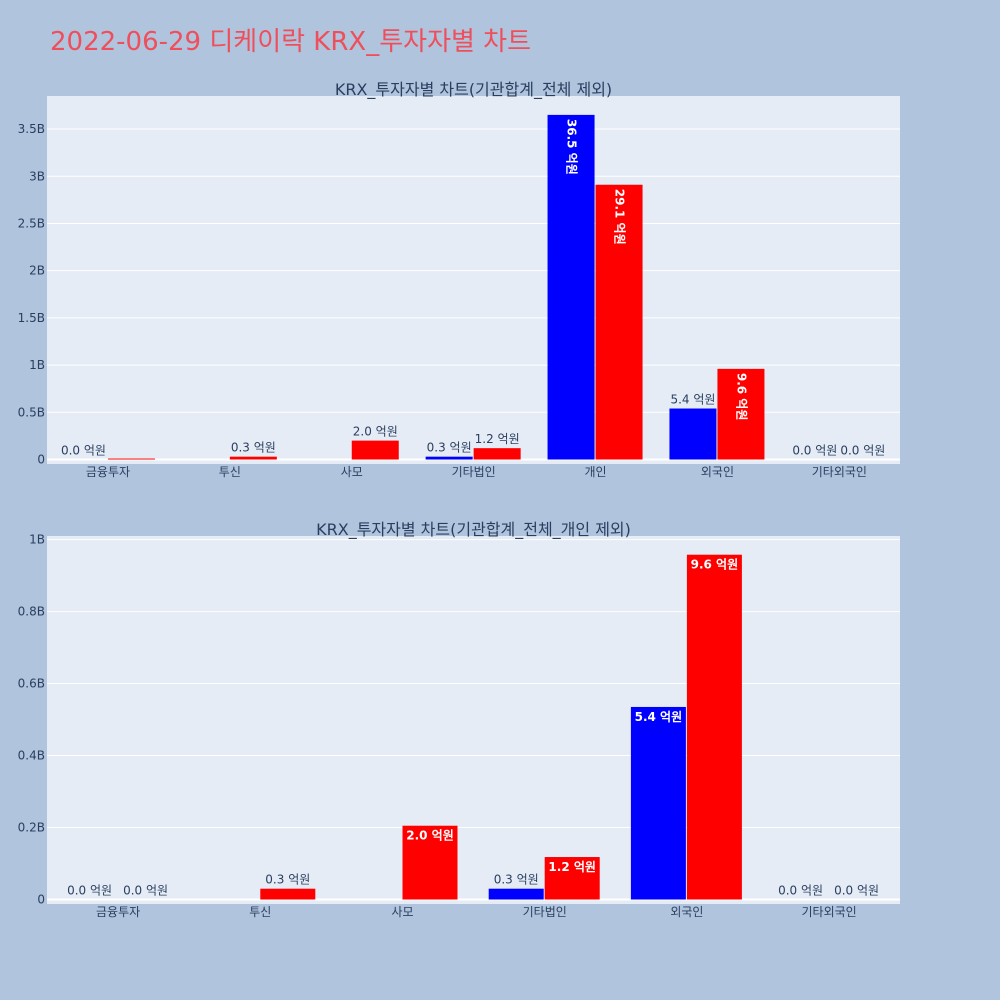 The height and width of the screenshot is (1000, 1000). Describe the element at coordinates (476, 912) in the screenshot. I see `x-axis-bottom: 금융투자 투신 사모 기타법인 외국인 기타외국인` at that location.